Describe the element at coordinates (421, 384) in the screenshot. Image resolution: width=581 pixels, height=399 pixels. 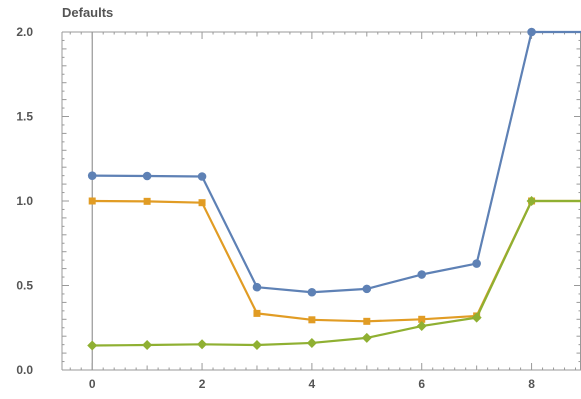
I see `x-tick-label: 6` at that location.